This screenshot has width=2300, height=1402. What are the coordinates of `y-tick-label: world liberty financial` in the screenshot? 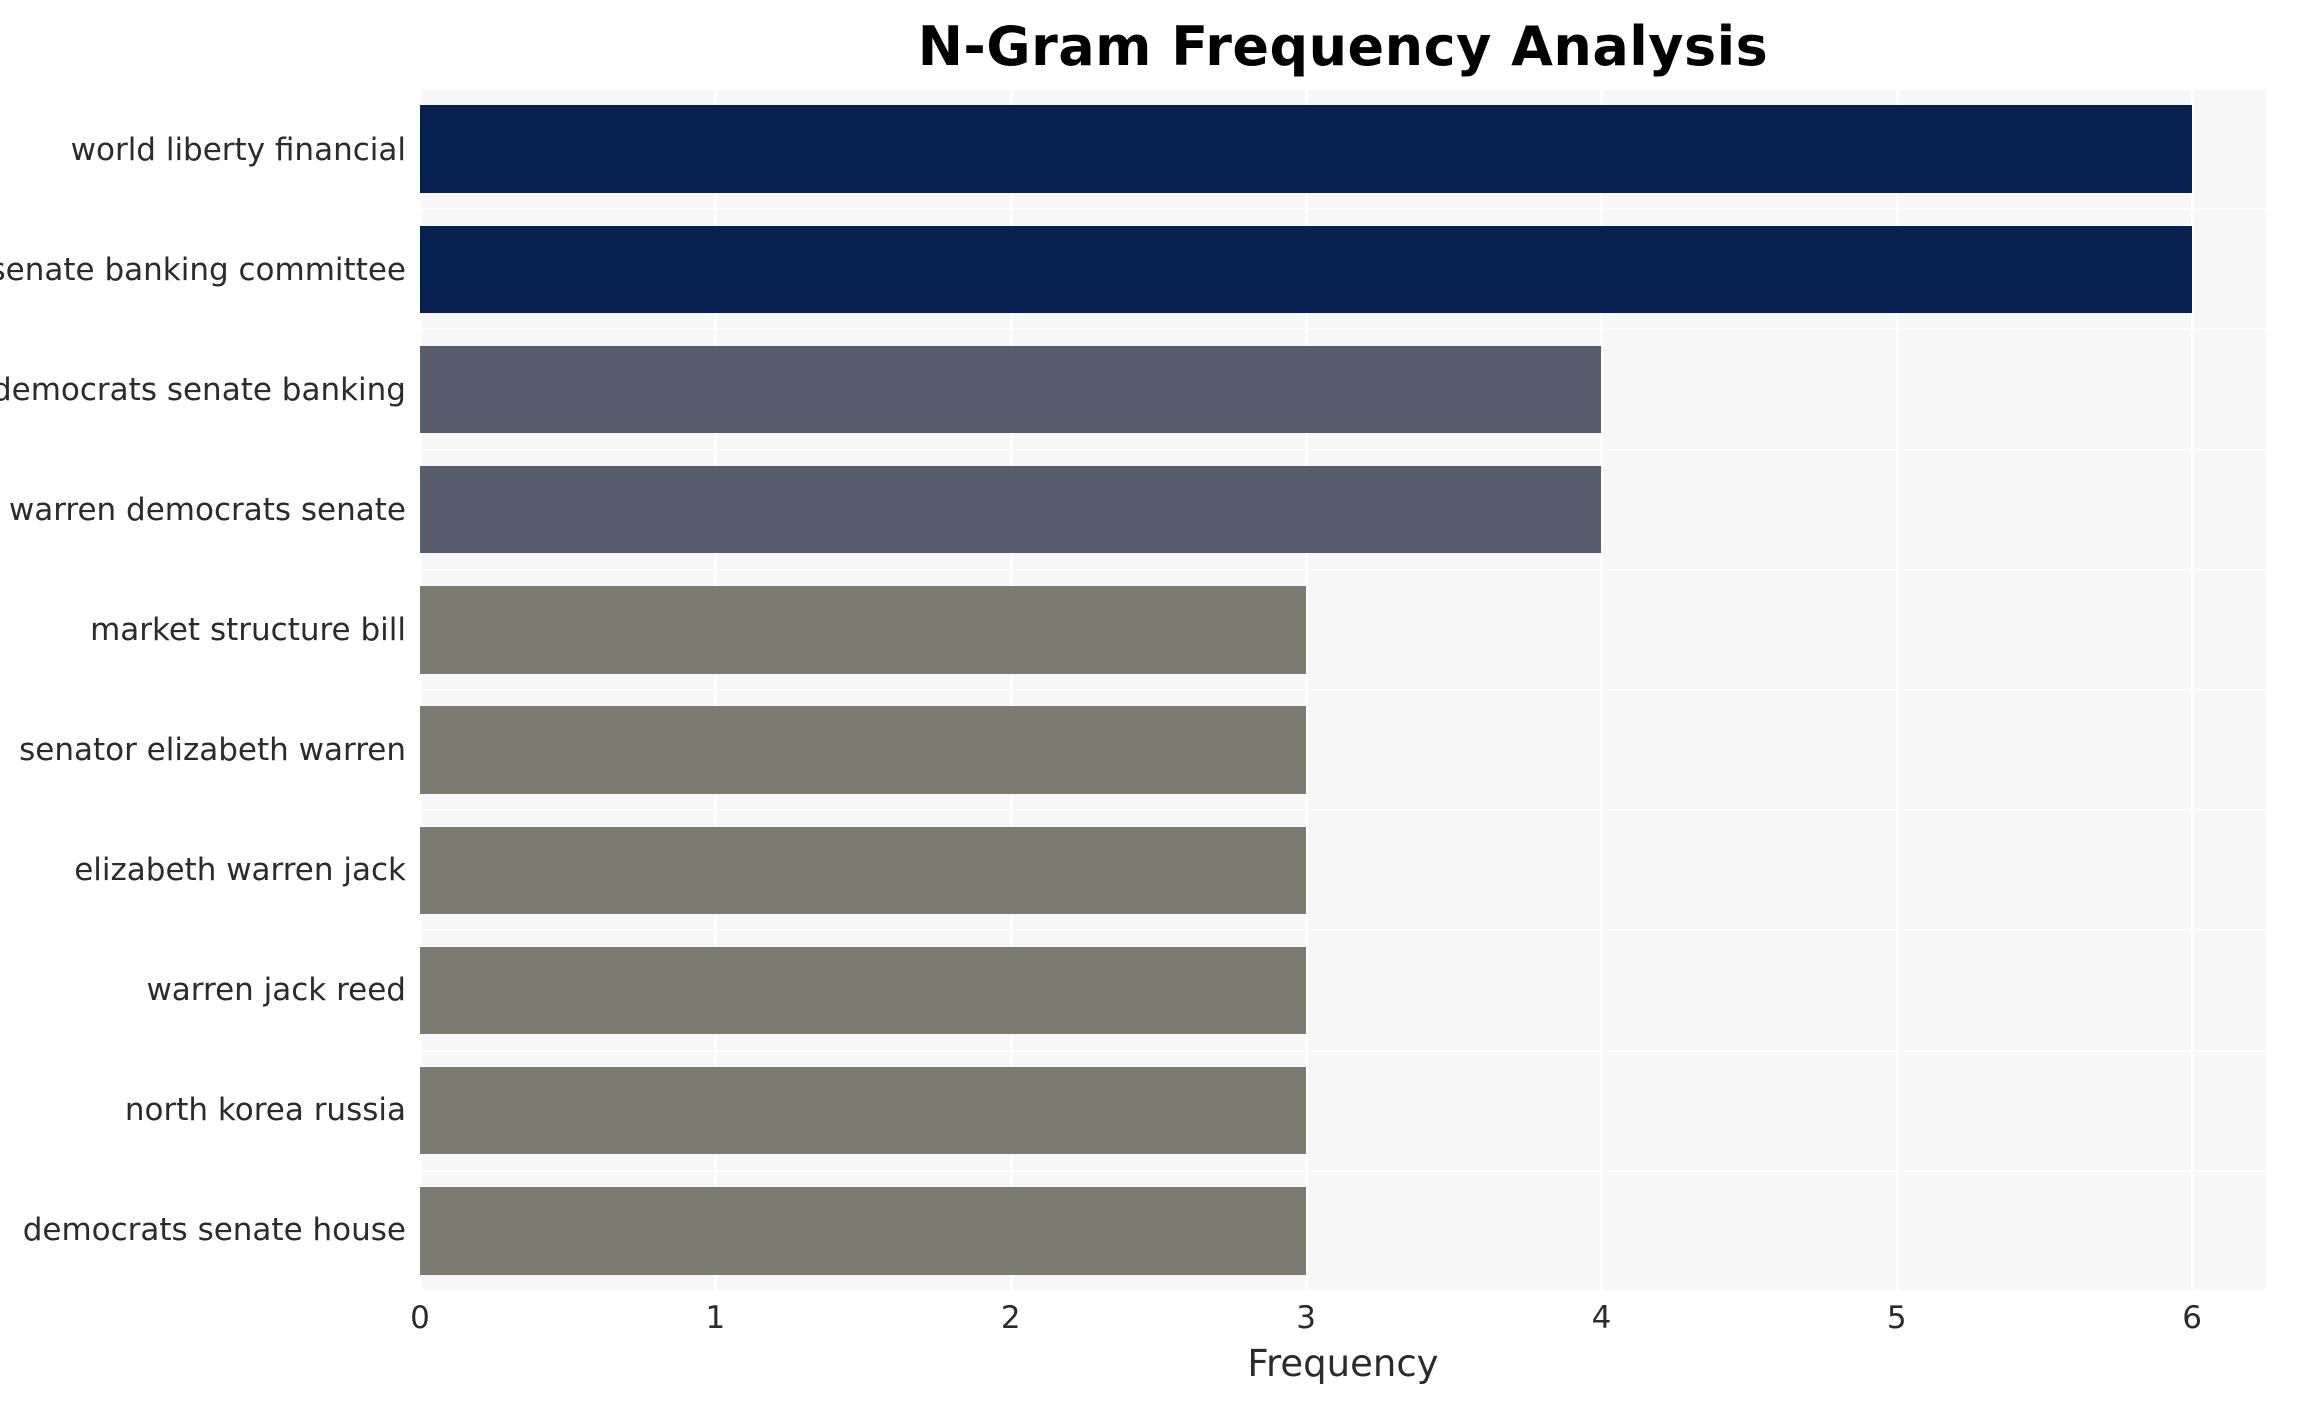 It's located at (238, 150).